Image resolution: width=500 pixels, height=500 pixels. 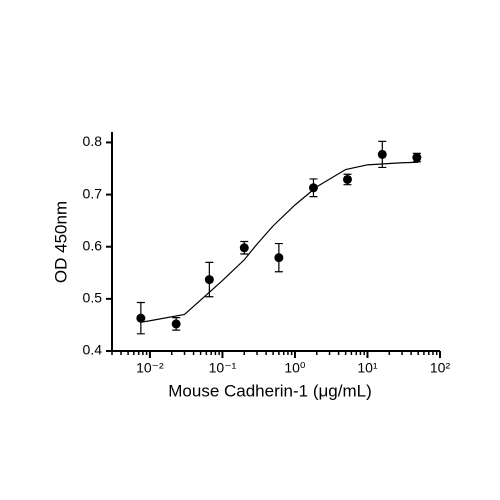 What do you see at coordinates (295, 368) in the screenshot?
I see `x-tick-label: 10⁰` at bounding box center [295, 368].